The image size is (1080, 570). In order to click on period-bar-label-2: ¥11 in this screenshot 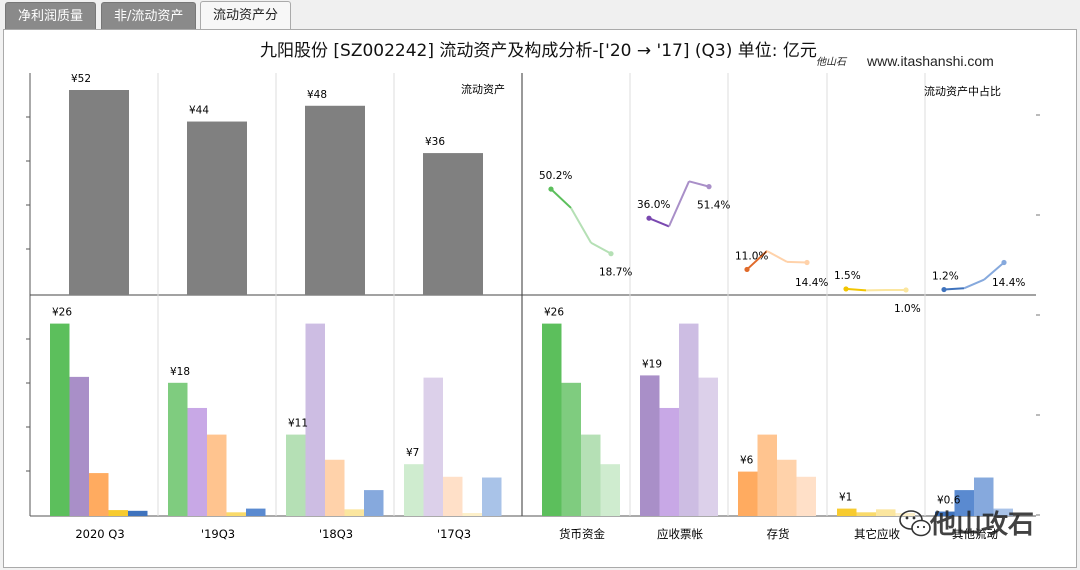, I will do `click(298, 424)`.